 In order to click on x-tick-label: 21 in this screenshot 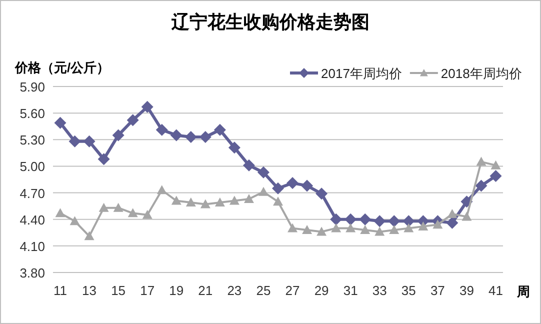, I will do `click(205, 290)`.